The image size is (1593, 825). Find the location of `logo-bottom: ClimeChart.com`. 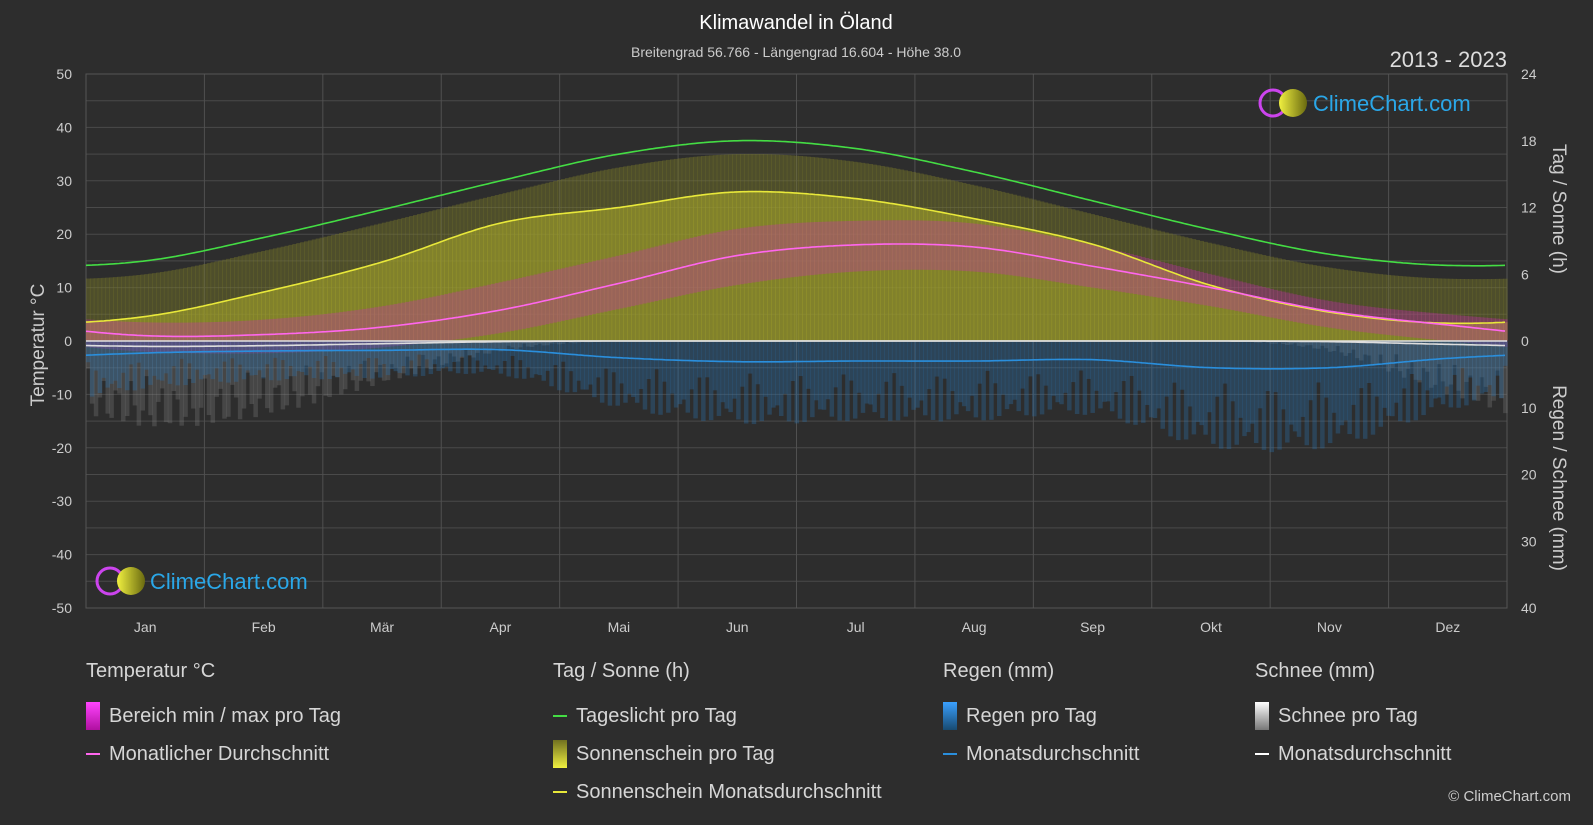

logo-bottom: ClimeChart.com is located at coordinates (201, 581).